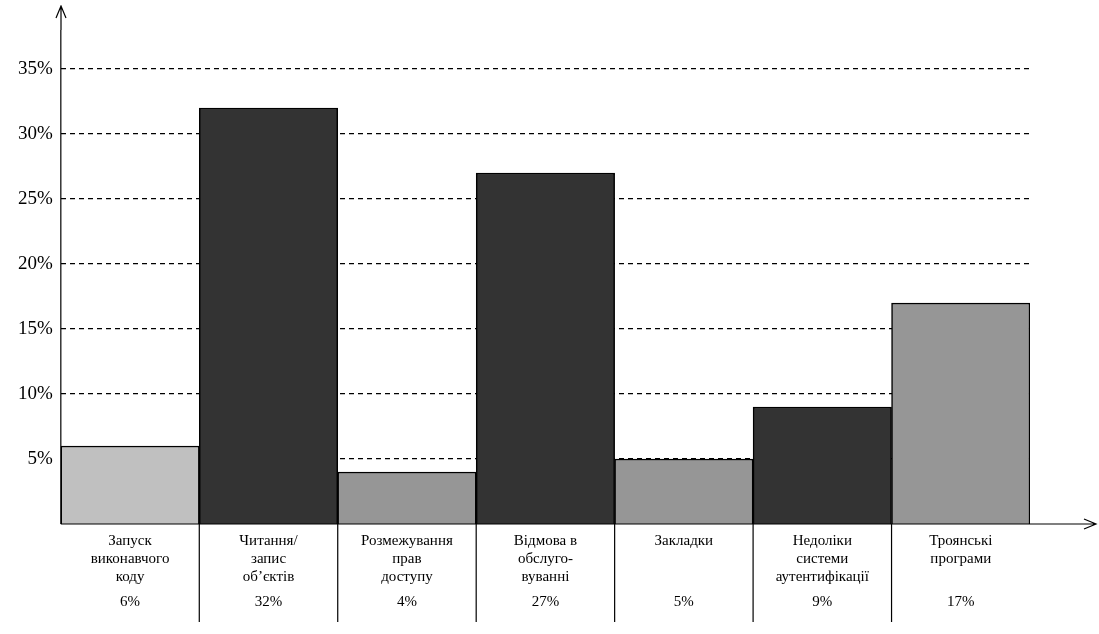 The image size is (1099, 634). I want to click on data-label: 32%, so click(268, 600).